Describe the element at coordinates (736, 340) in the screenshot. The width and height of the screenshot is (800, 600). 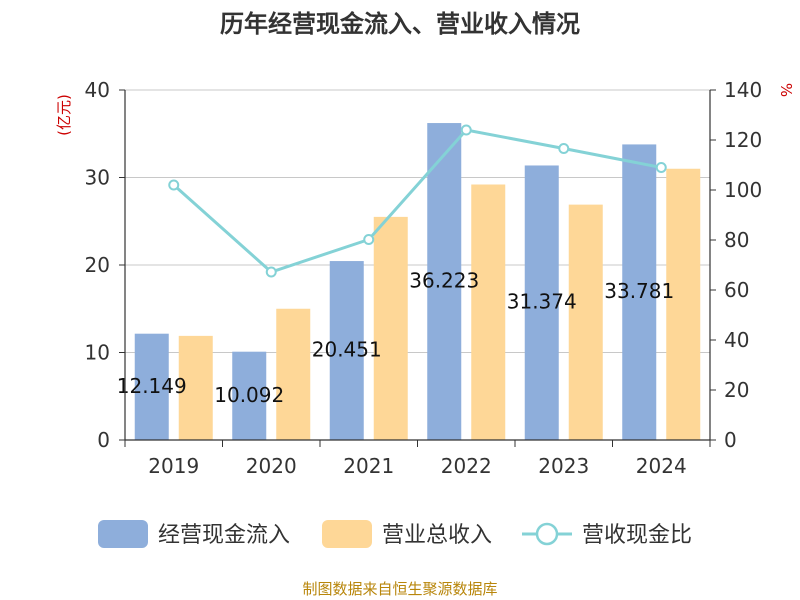
I see `y-right-tick-label: 40` at that location.